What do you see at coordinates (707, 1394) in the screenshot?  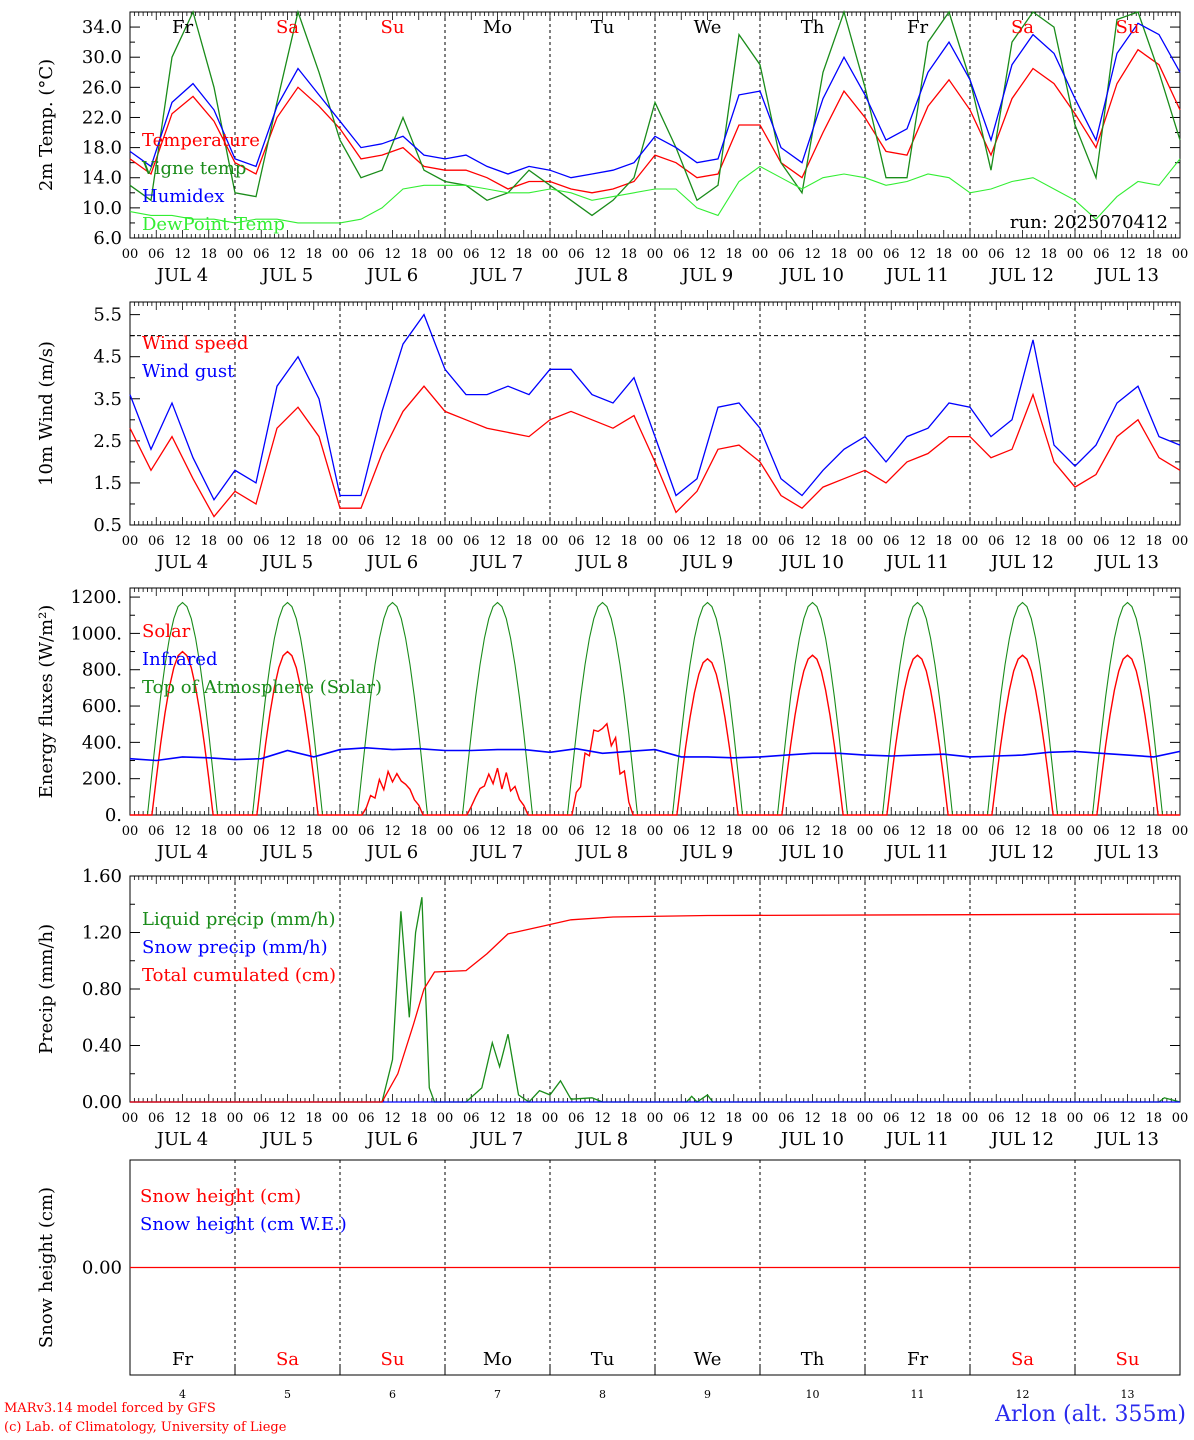 I see `day-number-label: 9` at bounding box center [707, 1394].